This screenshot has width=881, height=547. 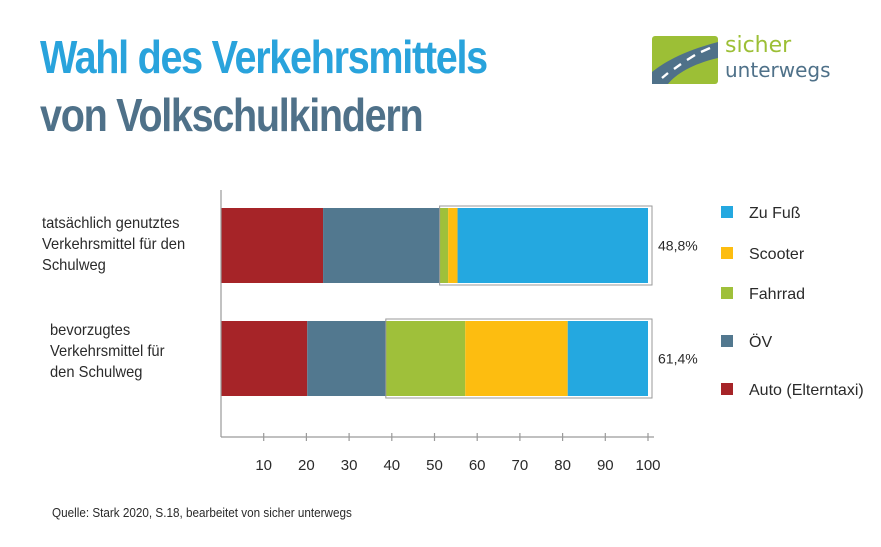 I want to click on legend-label: Auto (Elterntaxi), so click(x=806, y=390).